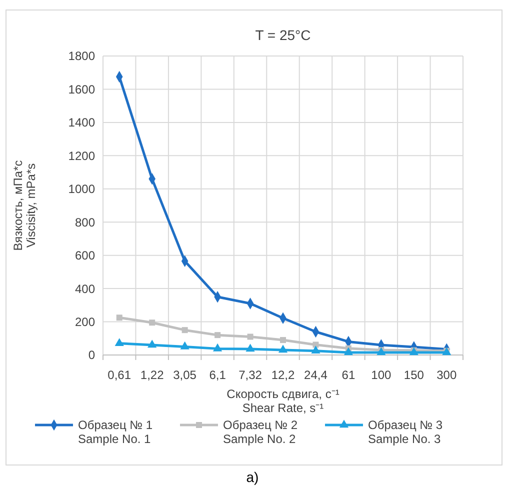 The width and height of the screenshot is (505, 488). I want to click on y-tick-label: 1600, so click(82, 89).